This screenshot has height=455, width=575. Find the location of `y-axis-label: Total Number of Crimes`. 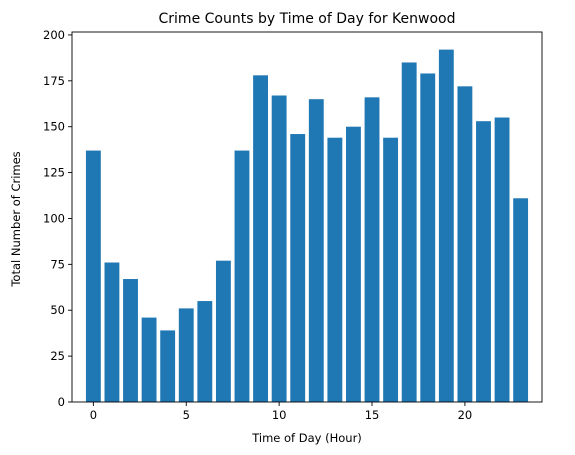

y-axis-label: Total Number of Crimes is located at coordinates (16, 219).